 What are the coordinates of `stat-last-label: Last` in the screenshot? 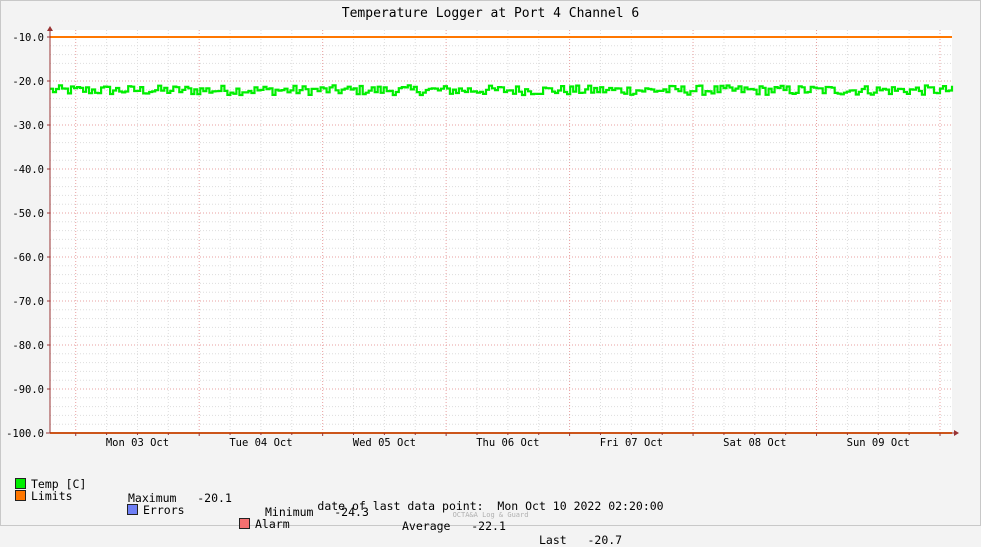 It's located at (553, 540).